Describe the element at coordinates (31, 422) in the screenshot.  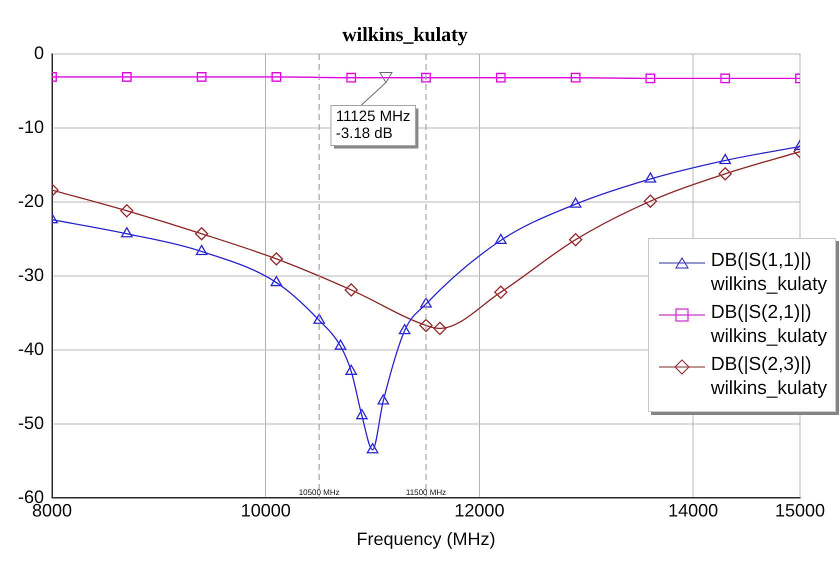
I see `y-tick-label: -50` at that location.